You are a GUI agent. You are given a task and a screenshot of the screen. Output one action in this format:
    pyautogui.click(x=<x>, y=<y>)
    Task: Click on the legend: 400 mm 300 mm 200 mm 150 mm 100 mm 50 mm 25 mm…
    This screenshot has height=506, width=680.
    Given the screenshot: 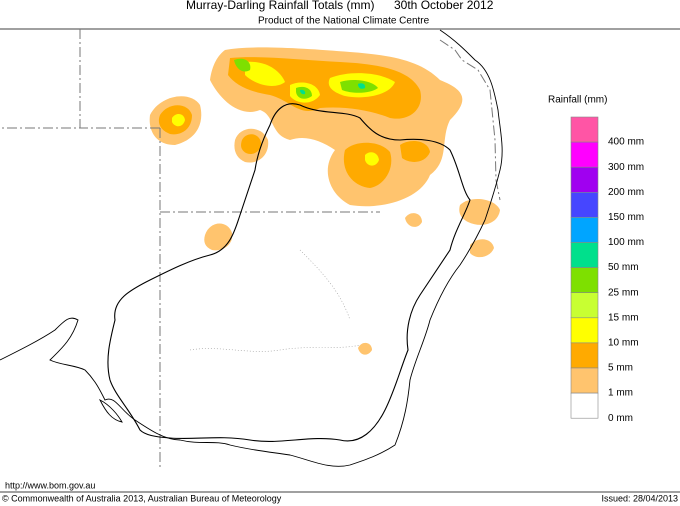 What is the action you would take?
    pyautogui.click(x=607, y=270)
    